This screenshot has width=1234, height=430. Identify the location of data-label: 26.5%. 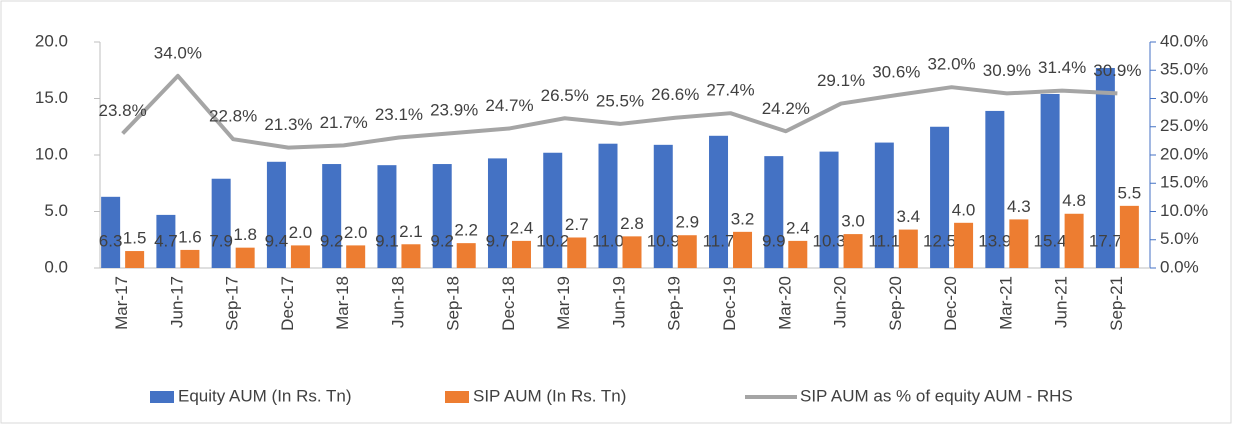
(565, 95).